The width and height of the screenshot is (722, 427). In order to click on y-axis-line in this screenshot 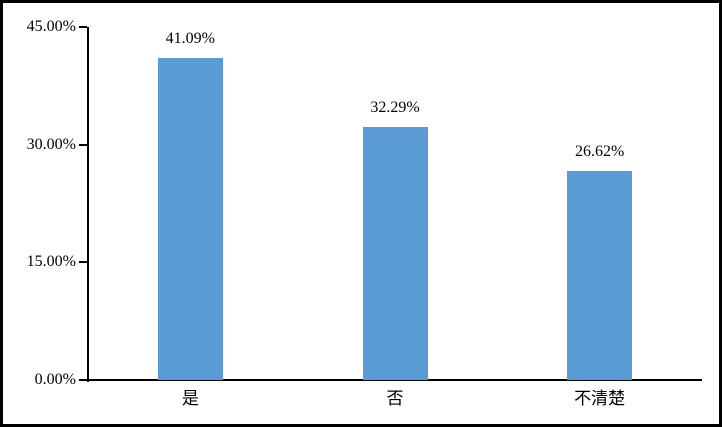, I will do `click(88, 204)`.